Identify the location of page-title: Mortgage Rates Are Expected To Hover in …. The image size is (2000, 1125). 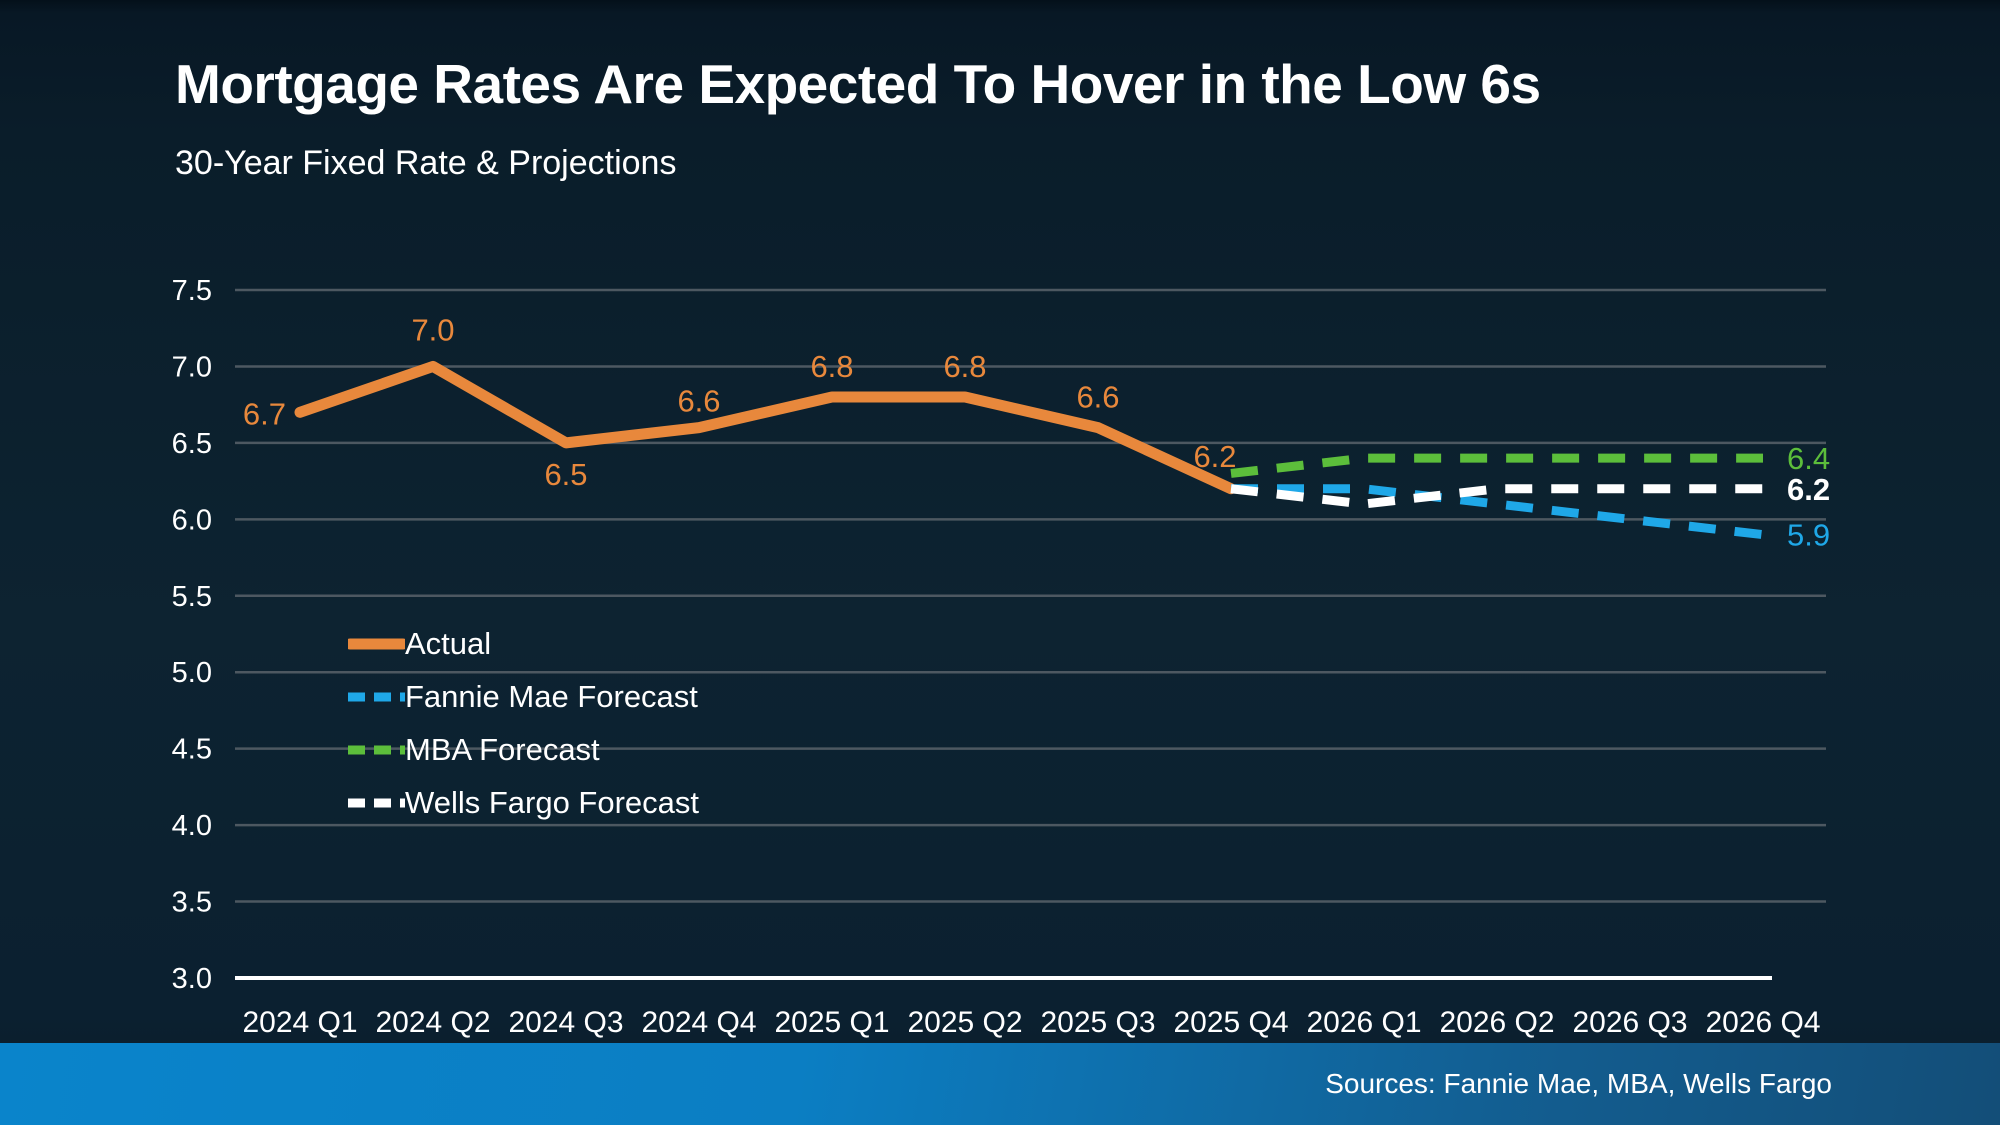
(858, 84).